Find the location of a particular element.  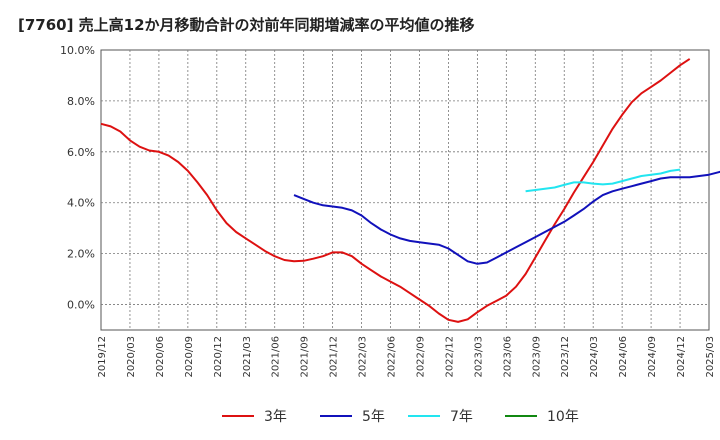

x-tick-label: 2019/12 is located at coordinates (102, 357).